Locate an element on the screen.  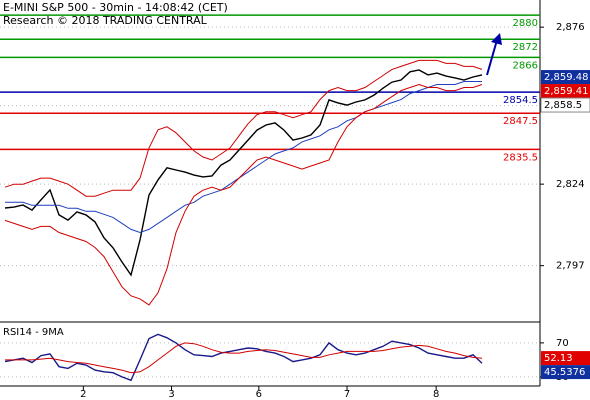
x-tick-label: 8 is located at coordinates (436, 394).